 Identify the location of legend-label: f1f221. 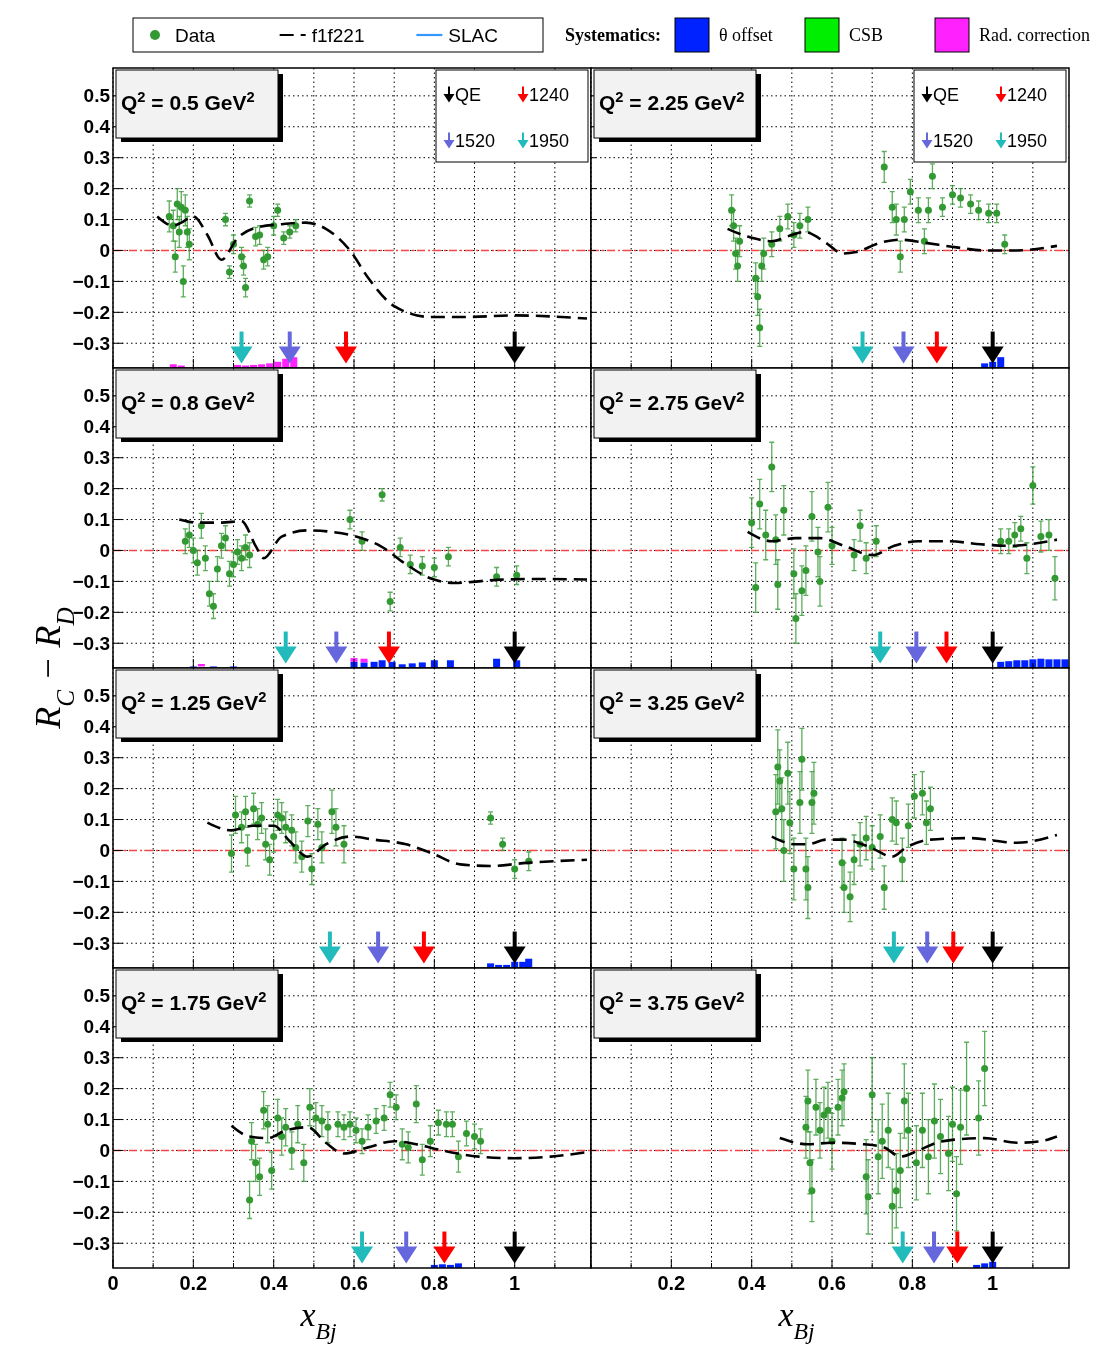
(338, 35).